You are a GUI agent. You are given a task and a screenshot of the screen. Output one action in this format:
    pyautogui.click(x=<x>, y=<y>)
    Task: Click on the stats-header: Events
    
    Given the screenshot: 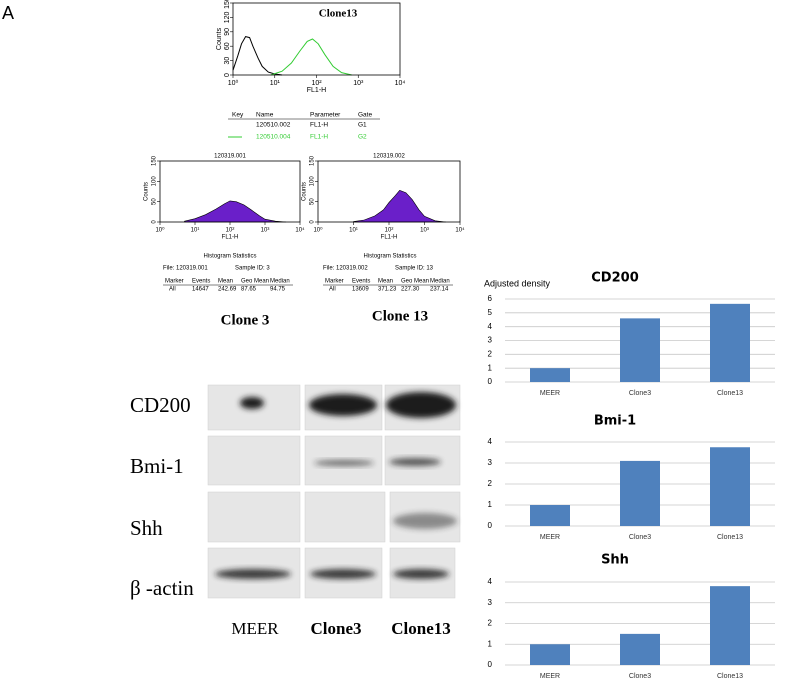 What is the action you would take?
    pyautogui.click(x=361, y=282)
    